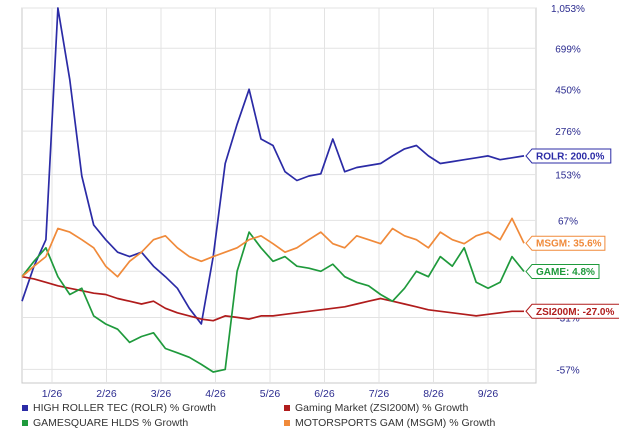 This screenshot has height=440, width=619. Describe the element at coordinates (161, 394) in the screenshot. I see `x-tick-label: 3/26` at that location.